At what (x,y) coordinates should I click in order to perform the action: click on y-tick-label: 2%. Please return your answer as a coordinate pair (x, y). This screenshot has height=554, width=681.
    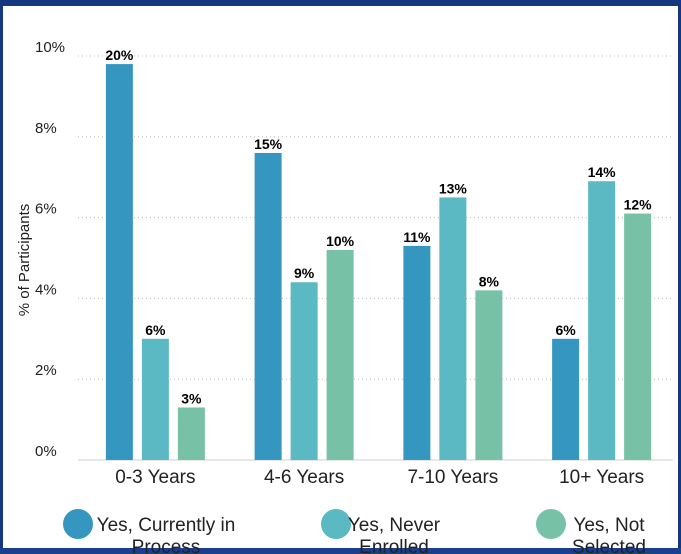
    Looking at the image, I should click on (46, 370).